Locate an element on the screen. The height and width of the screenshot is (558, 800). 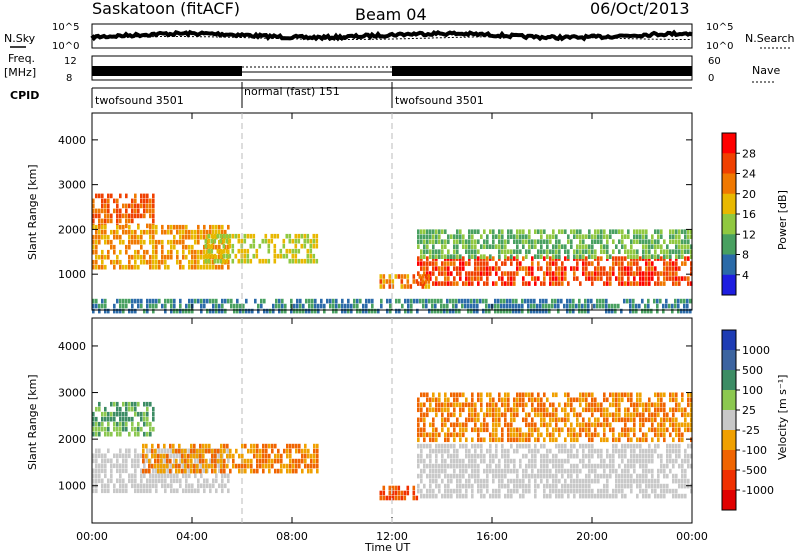
velocity-ylabel: Slant Range [km] is located at coordinates (32, 422).